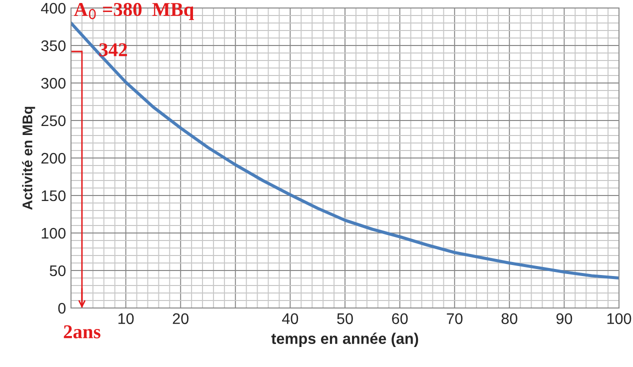  What do you see at coordinates (564, 318) in the screenshot?
I see `x-tick-label: 90` at bounding box center [564, 318].